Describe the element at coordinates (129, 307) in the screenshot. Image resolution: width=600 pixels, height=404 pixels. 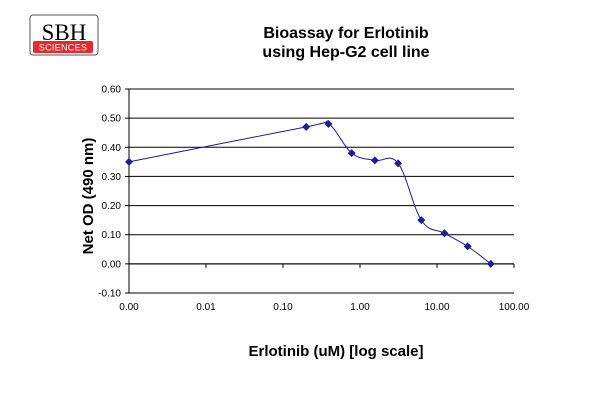
I see `x-tick-label: 0.00` at that location.